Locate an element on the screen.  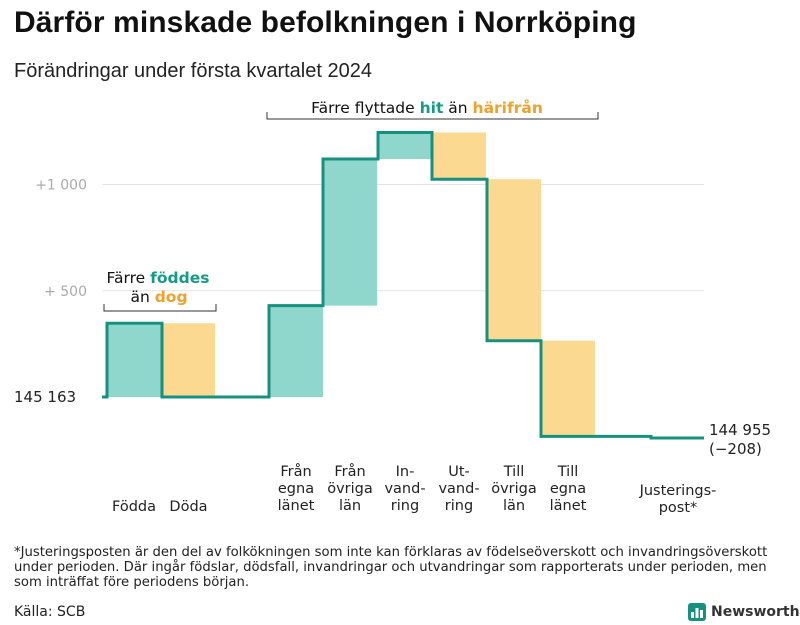
category-label-justering: post* is located at coordinates (678, 508).